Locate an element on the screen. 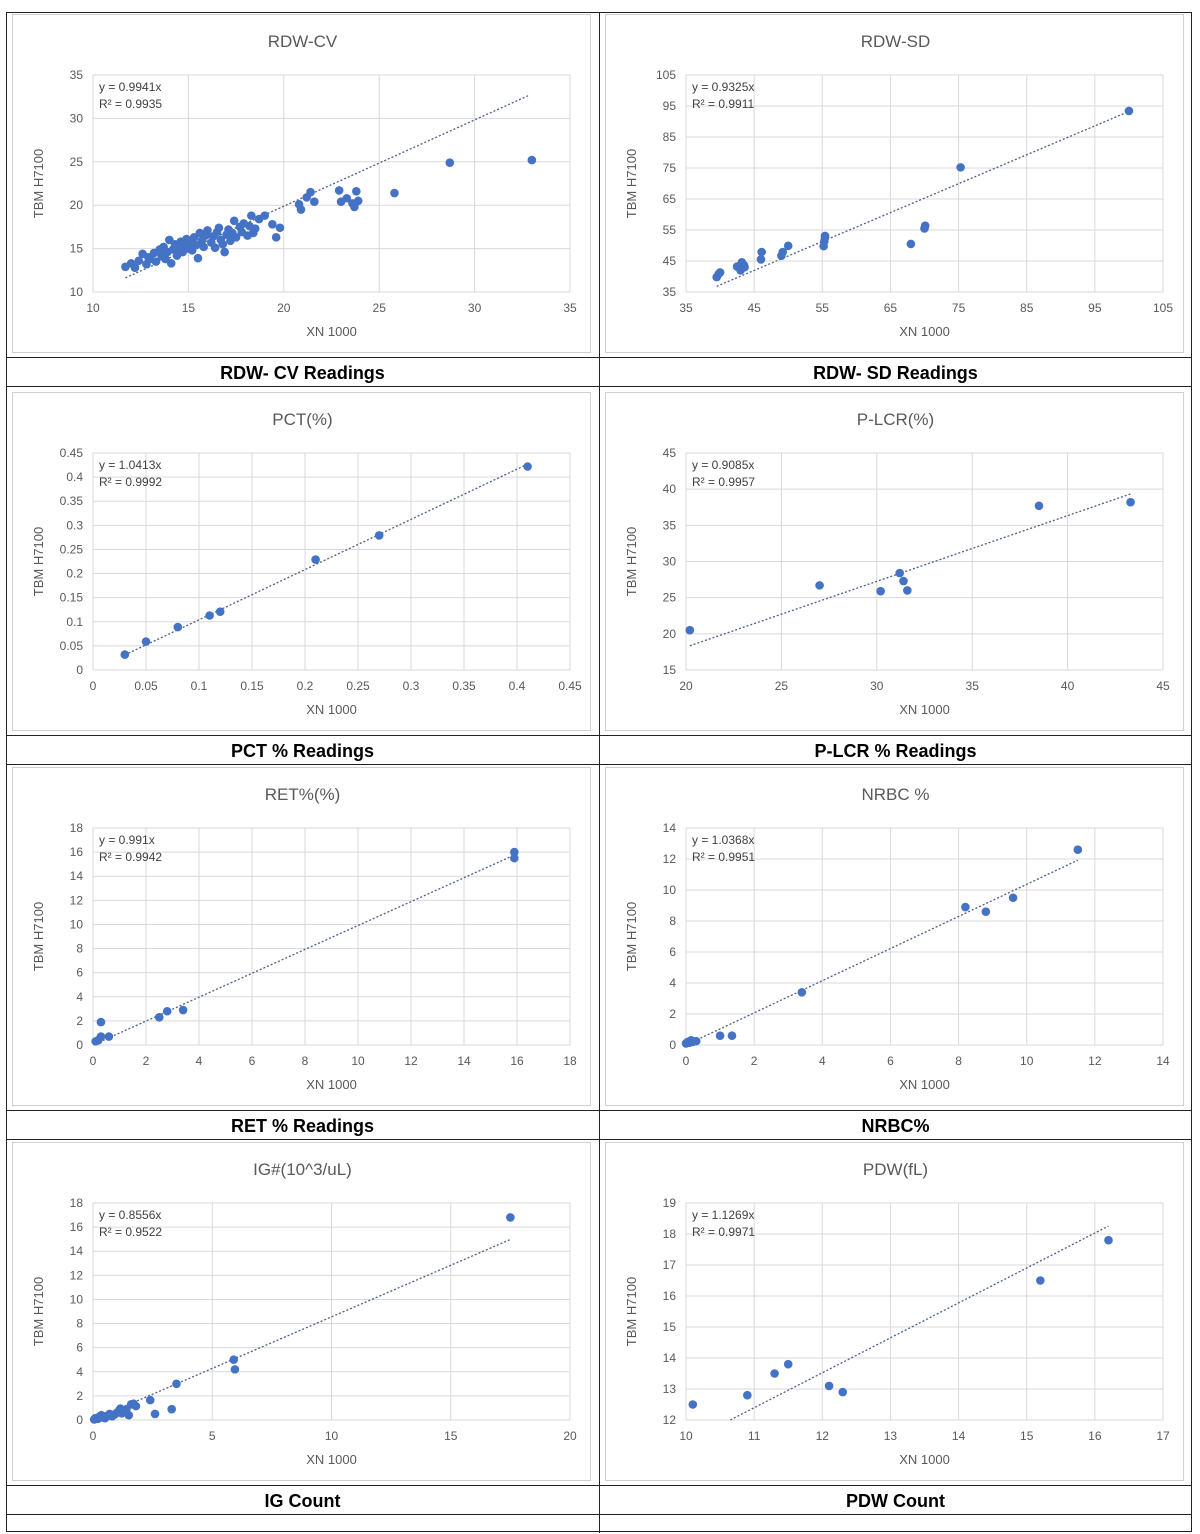  x-tick-label: 75 is located at coordinates (959, 308).